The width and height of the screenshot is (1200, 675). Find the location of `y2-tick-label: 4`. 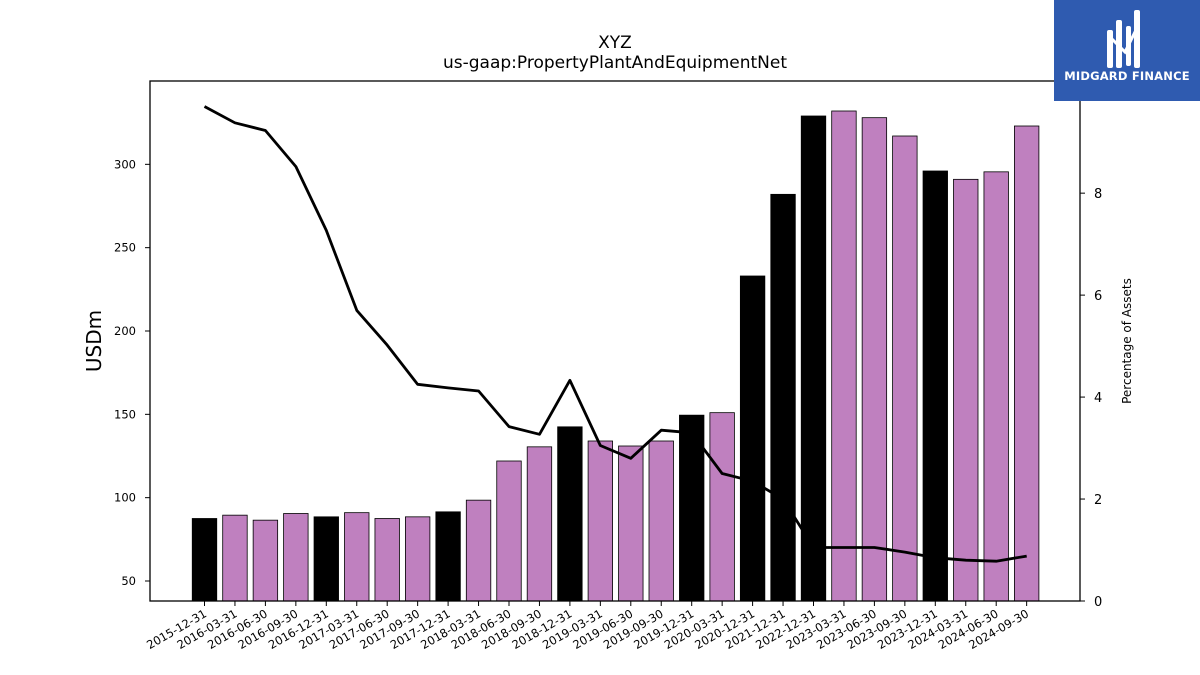

y2-tick-label: 4 is located at coordinates (1098, 398).